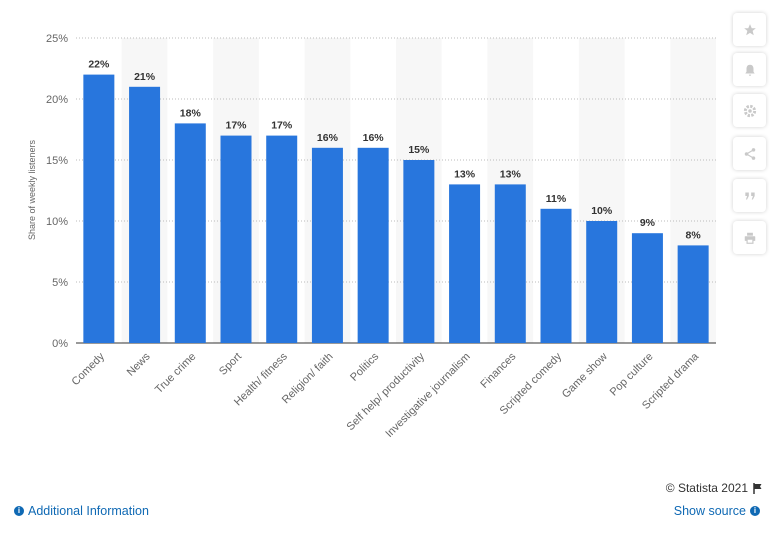 The image size is (777, 538). Describe the element at coordinates (57, 161) in the screenshot. I see `y-tick-label: 15%` at that location.